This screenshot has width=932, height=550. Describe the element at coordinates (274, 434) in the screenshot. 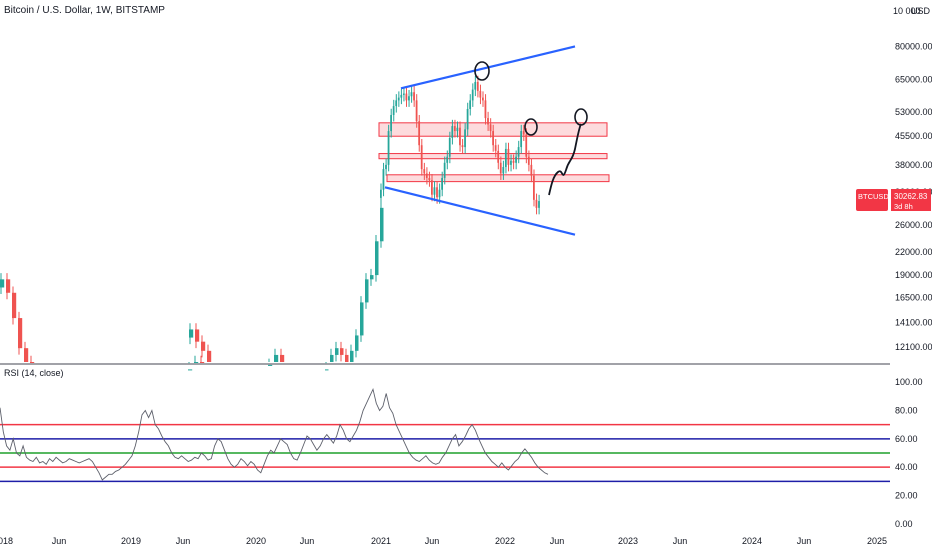

I see `rsi-line` at that location.